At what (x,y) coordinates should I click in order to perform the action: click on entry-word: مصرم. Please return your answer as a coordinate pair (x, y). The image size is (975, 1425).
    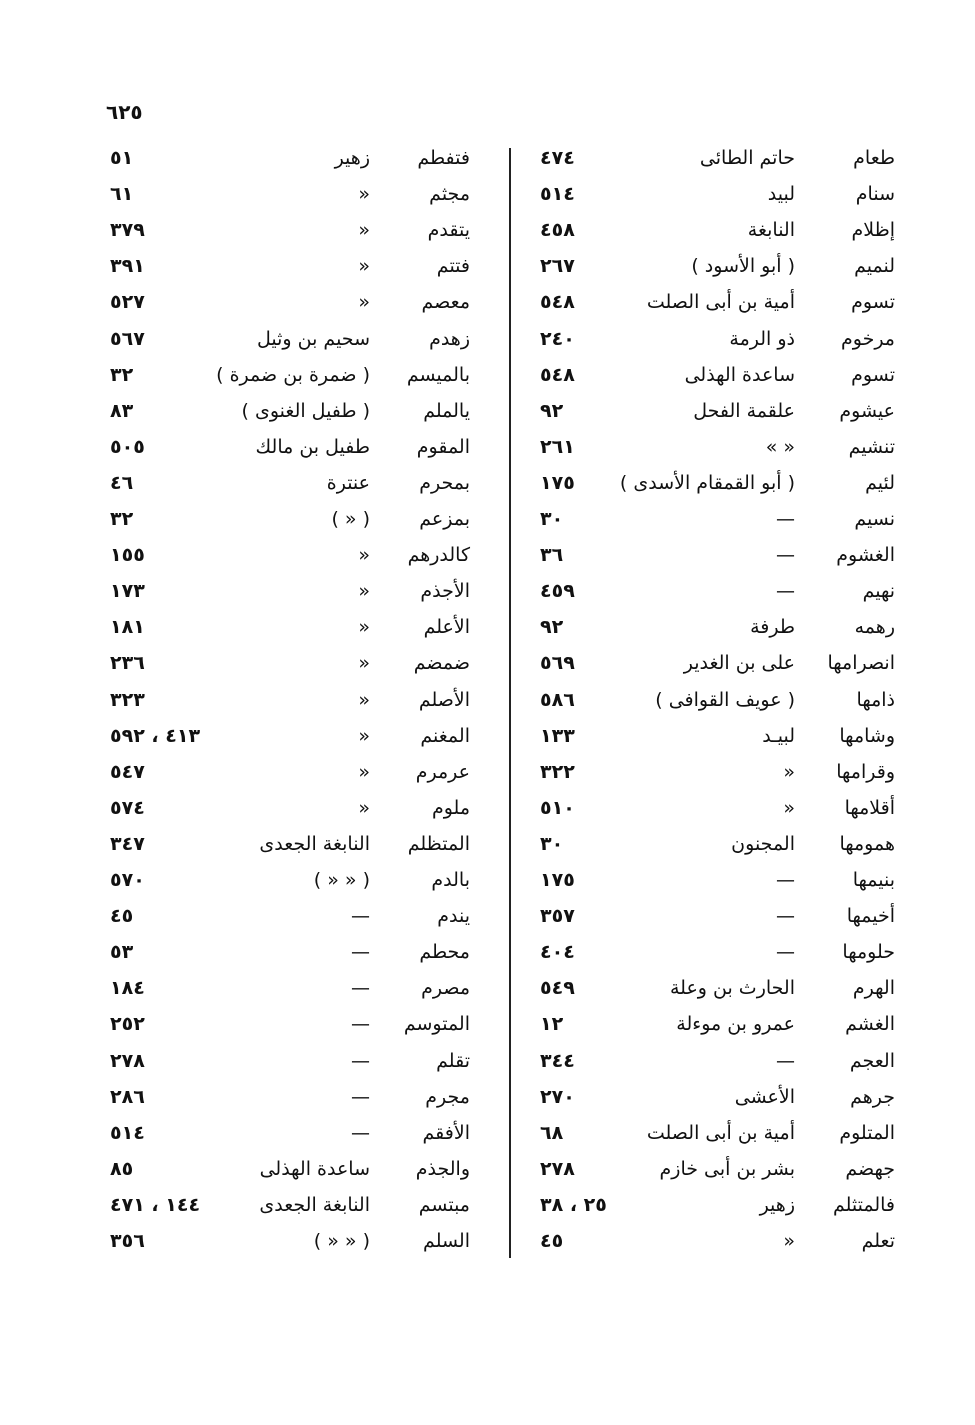
    Looking at the image, I should click on (445, 988).